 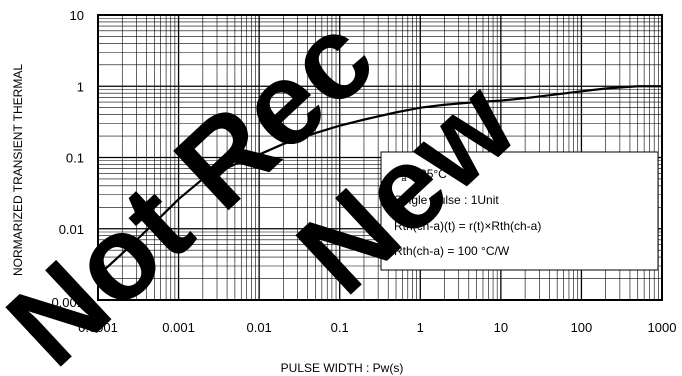 I want to click on y-tick-labels: 10 1 0.1 0.01 0.001, so click(x=67, y=159).